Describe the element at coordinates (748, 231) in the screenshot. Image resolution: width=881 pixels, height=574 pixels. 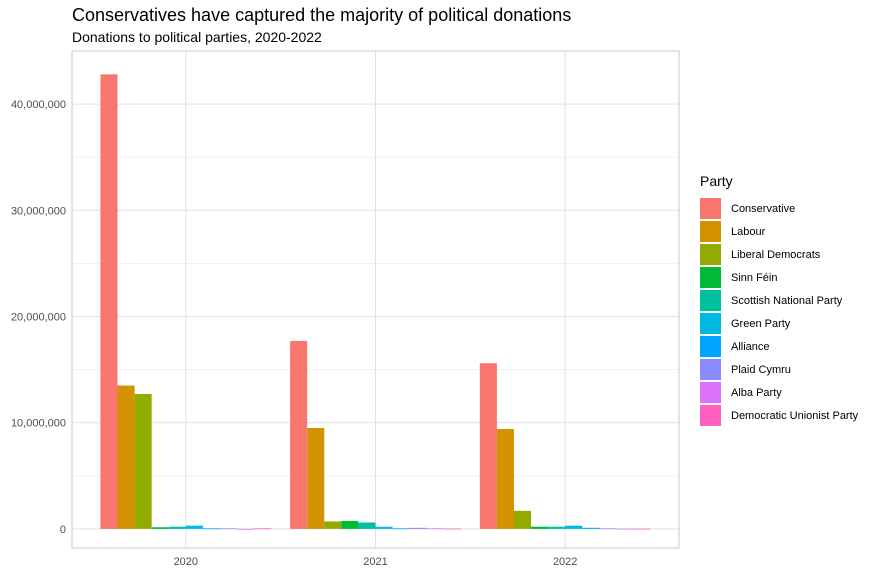
I see `legend-label: Labour` at that location.